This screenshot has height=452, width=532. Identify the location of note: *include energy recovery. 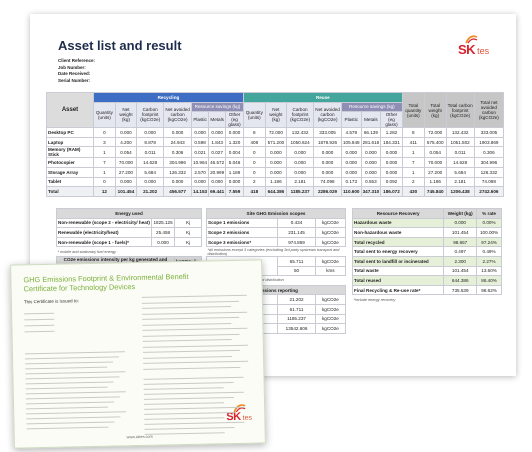
(374, 299).